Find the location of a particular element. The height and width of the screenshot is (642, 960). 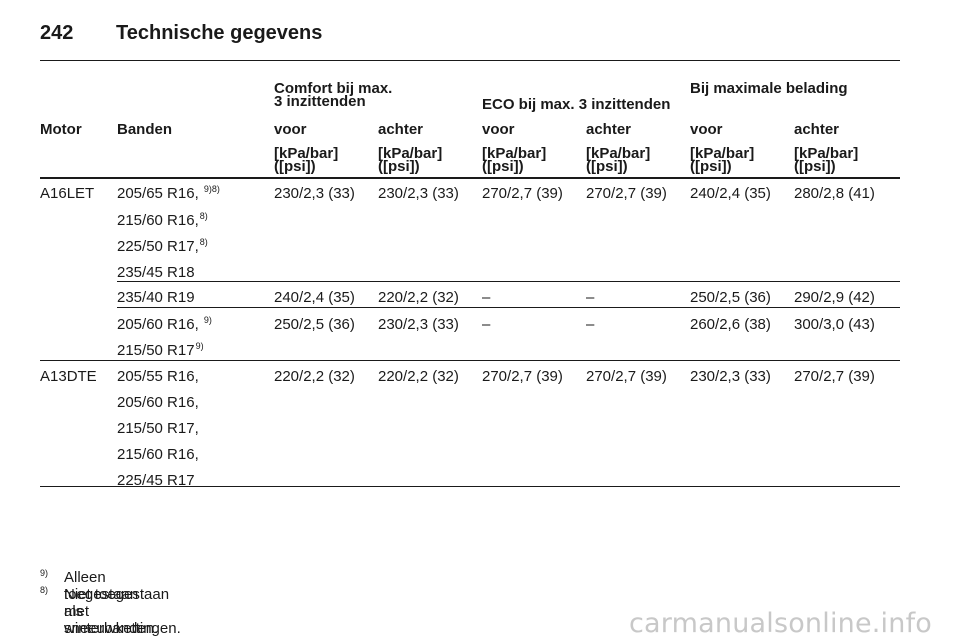

footnote-ref: 9)8) is located at coordinates (211, 189).